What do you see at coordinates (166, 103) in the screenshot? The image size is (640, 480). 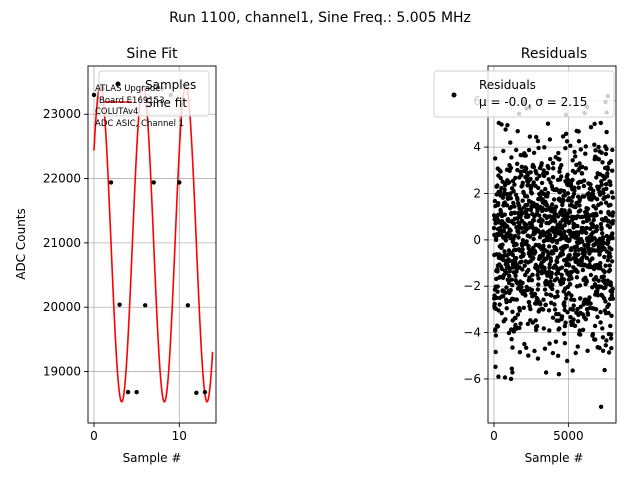 I see `legend-fit-label: Sine fit` at bounding box center [166, 103].